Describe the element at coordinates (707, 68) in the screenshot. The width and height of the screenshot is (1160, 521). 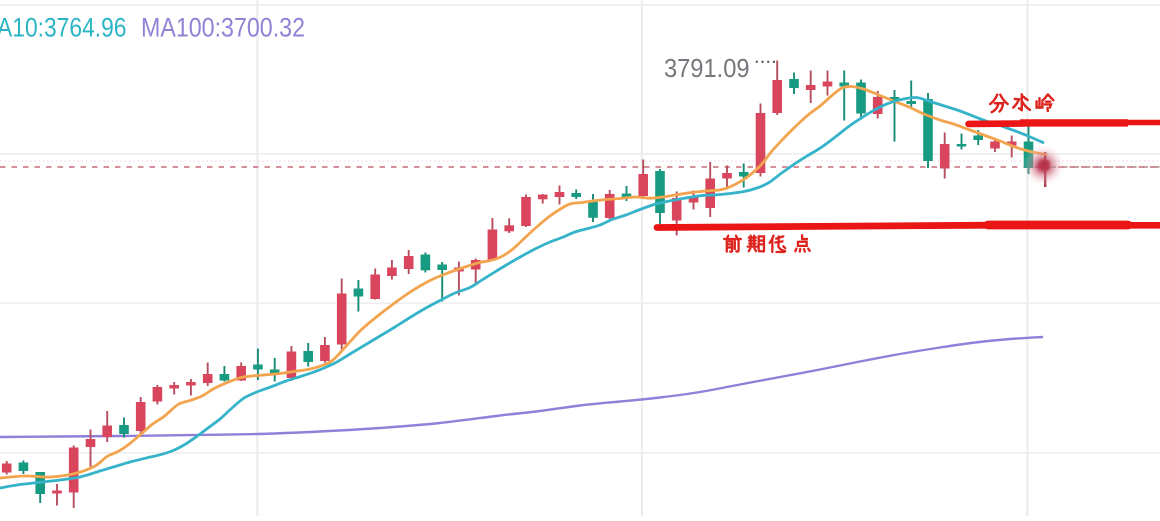
I see `svg-text: 3791.09` at that location.